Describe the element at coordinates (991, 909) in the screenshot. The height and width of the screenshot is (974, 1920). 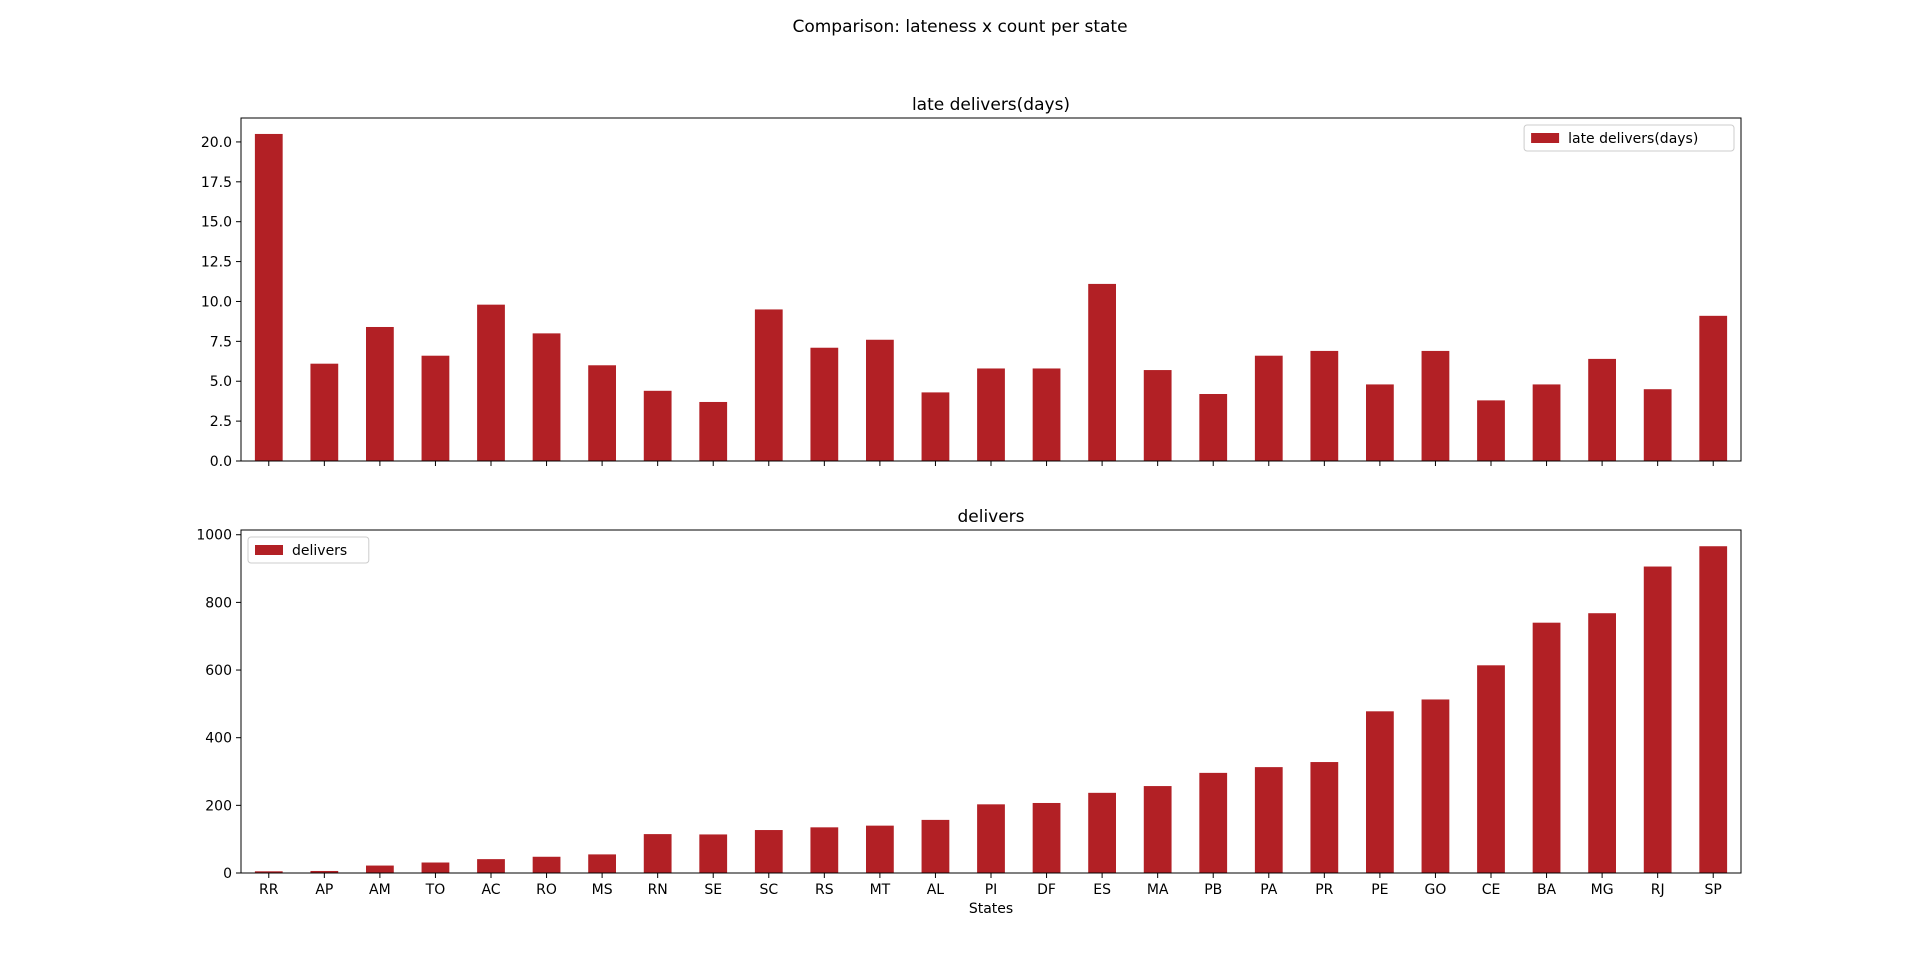
I see `x-axis-label: States` at that location.